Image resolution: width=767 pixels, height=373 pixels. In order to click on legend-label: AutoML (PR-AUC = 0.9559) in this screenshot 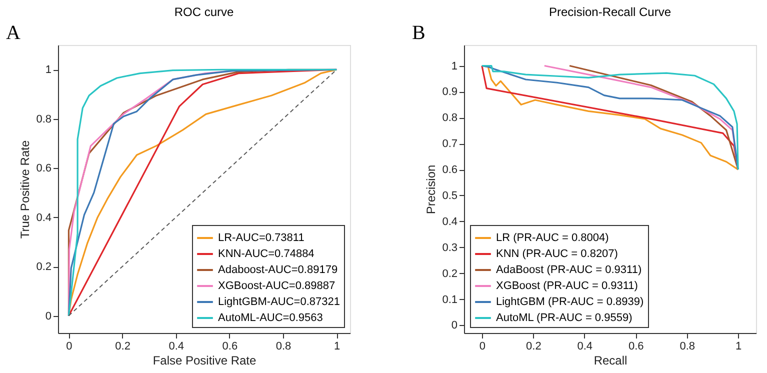, I will do `click(564, 318)`.